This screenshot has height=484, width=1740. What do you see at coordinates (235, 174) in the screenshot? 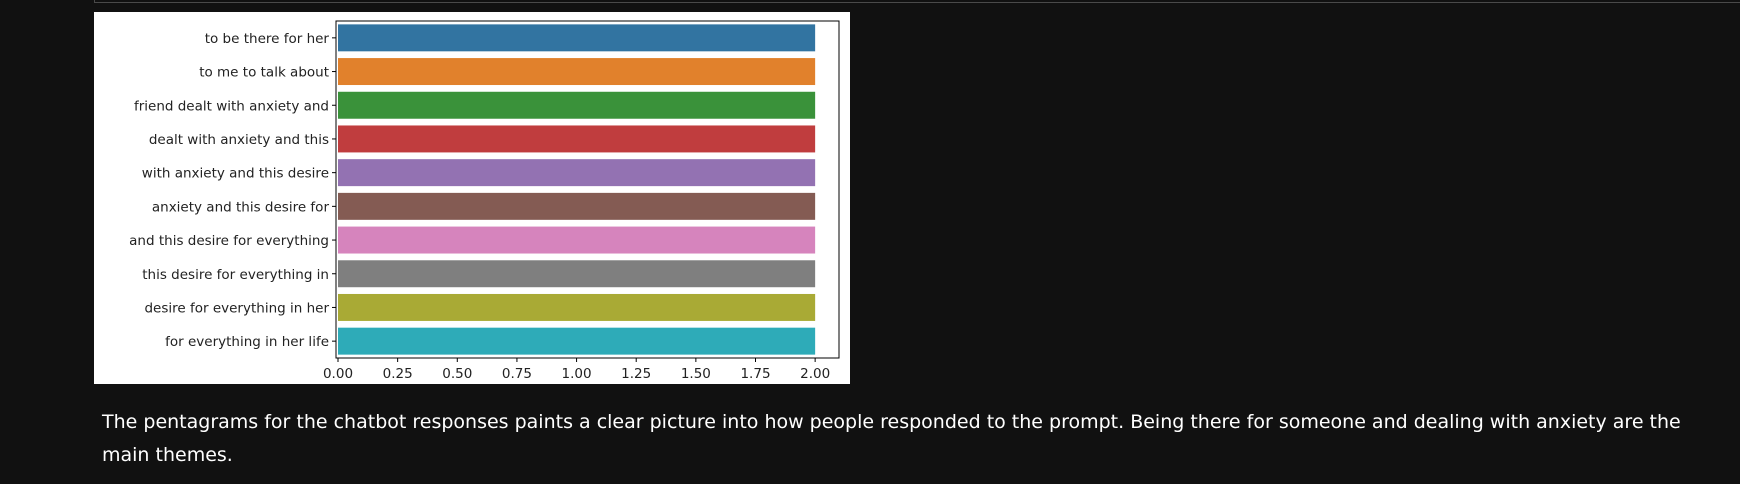
I see `y-tick-label: with anxiety and this desire` at bounding box center [235, 174].